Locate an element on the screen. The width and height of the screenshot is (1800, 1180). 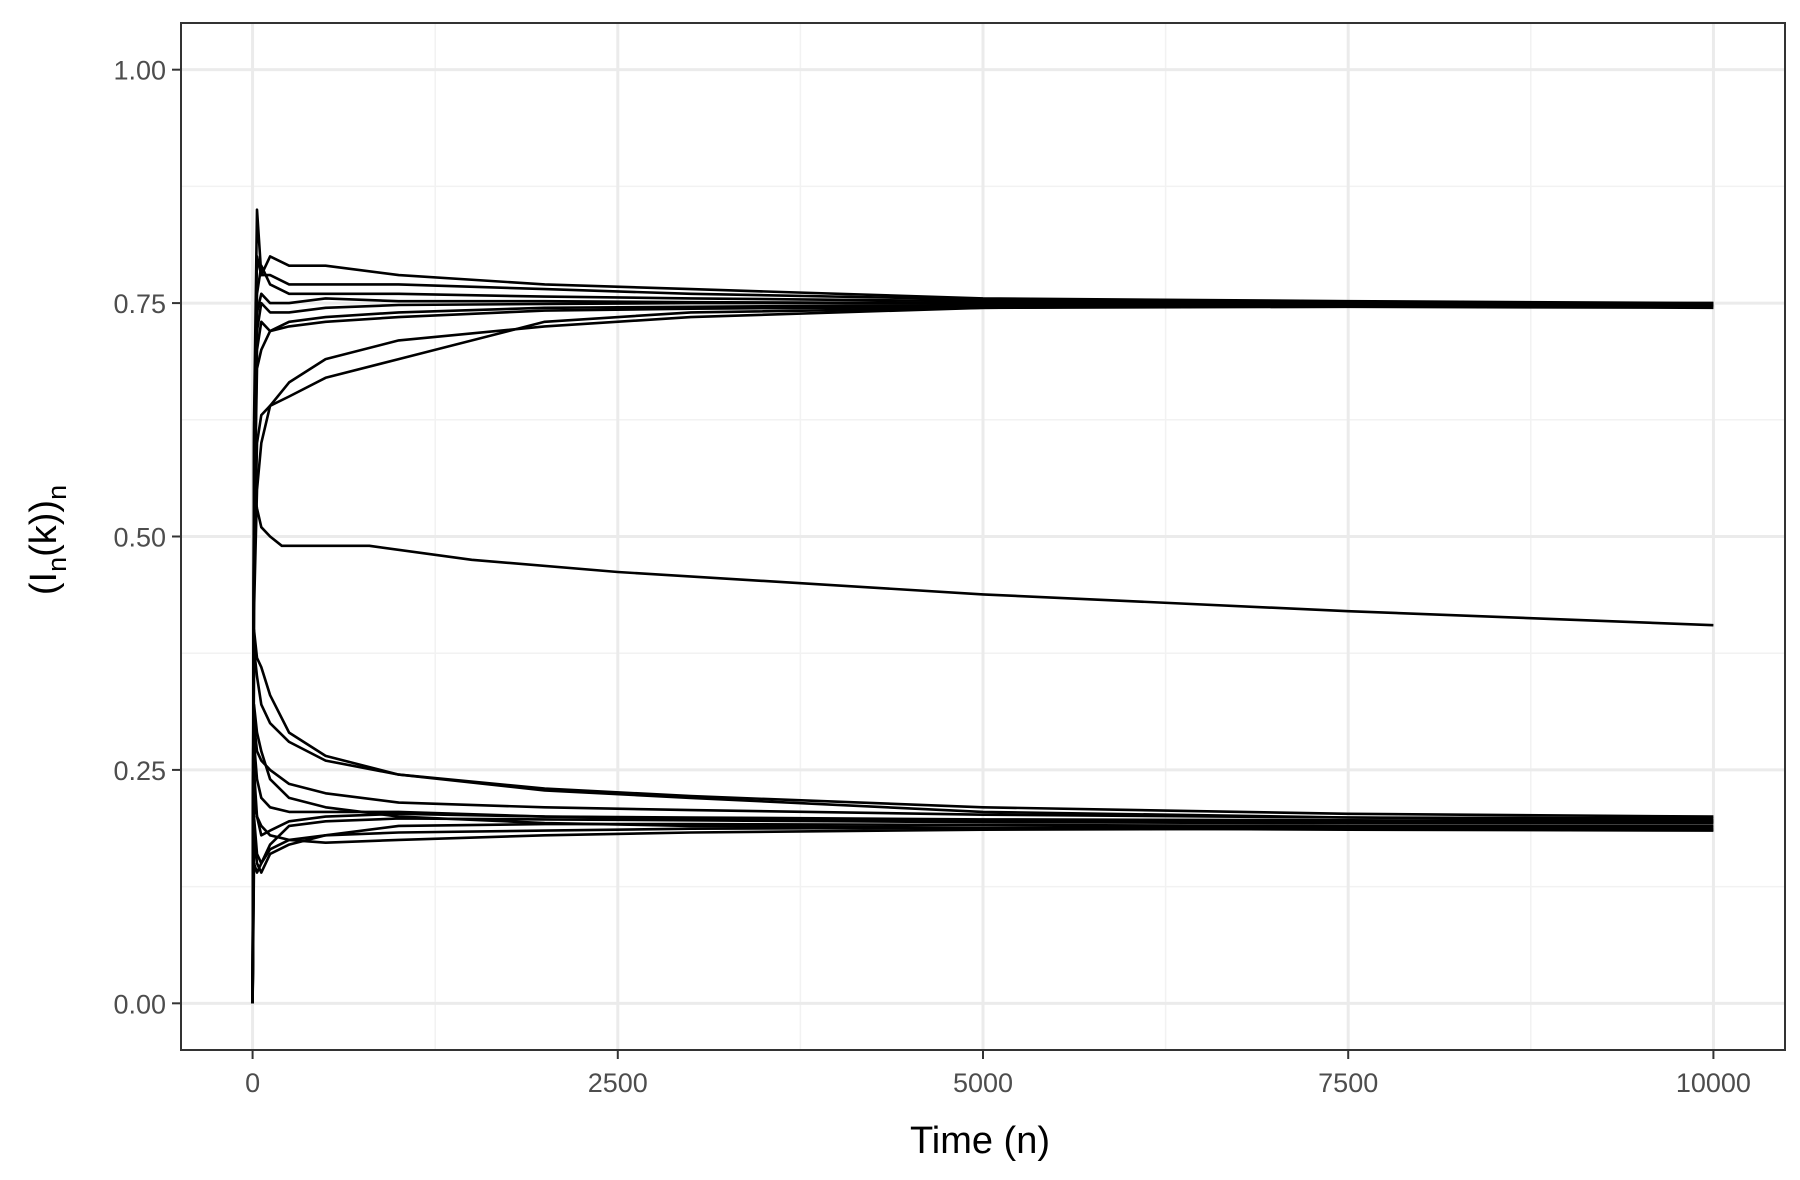
y-axis-title: (In(k))n is located at coordinates (47, 540).